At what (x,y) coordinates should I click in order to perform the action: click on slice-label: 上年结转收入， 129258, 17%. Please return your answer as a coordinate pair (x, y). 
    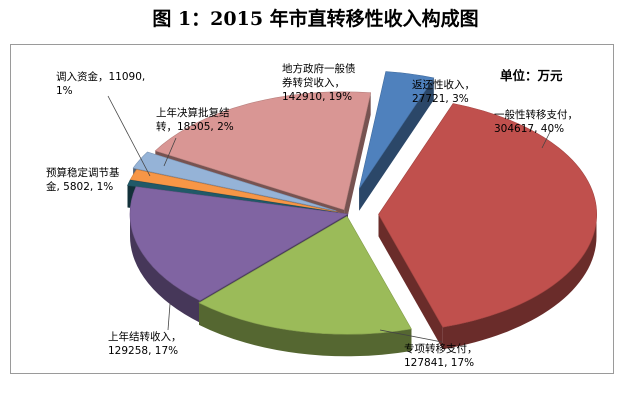
    Looking at the image, I should click on (145, 343).